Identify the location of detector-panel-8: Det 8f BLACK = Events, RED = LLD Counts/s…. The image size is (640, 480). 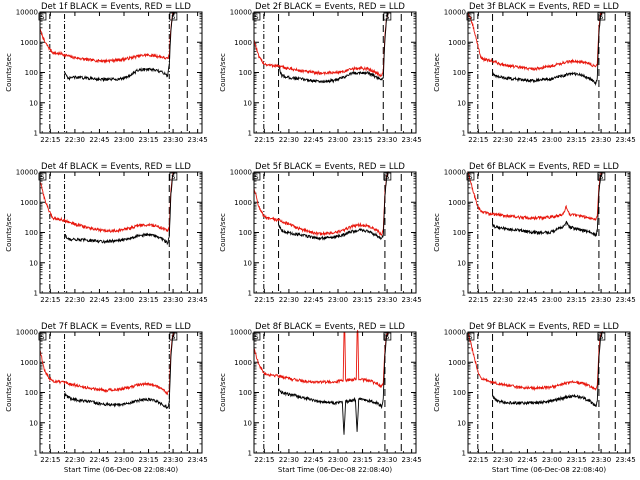
(320, 398).